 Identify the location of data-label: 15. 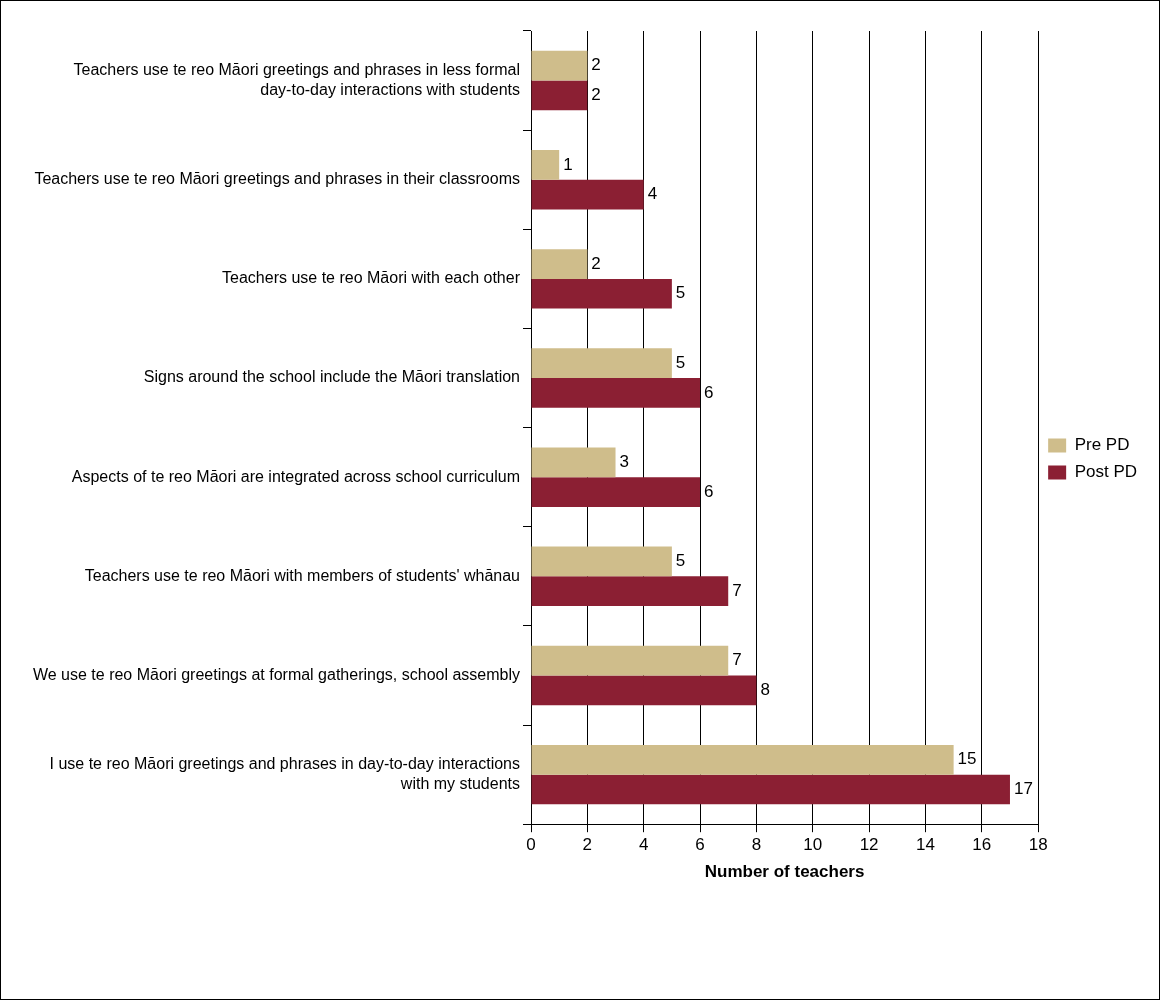
(967, 759).